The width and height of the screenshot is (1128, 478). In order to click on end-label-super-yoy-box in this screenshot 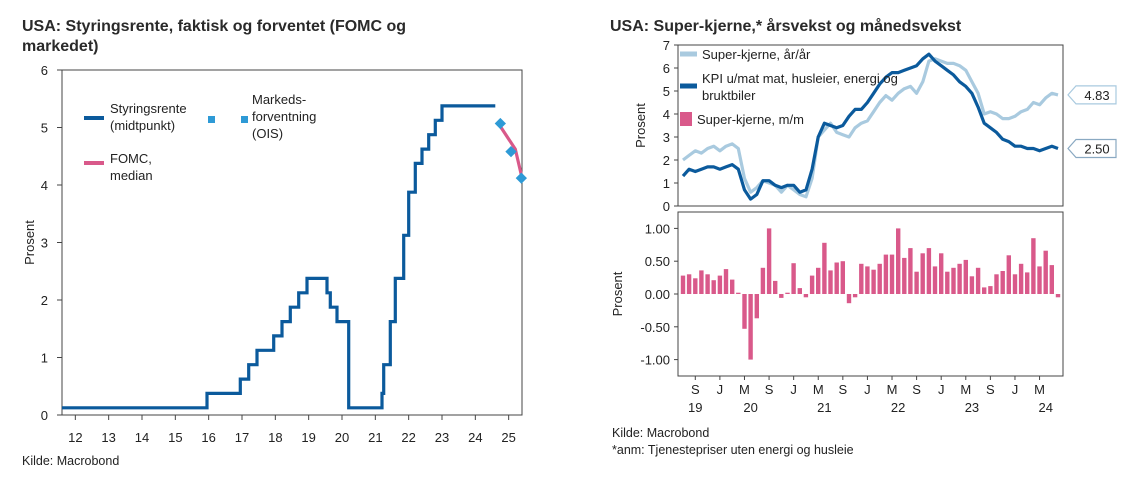, I will do `click(1092, 95)`.